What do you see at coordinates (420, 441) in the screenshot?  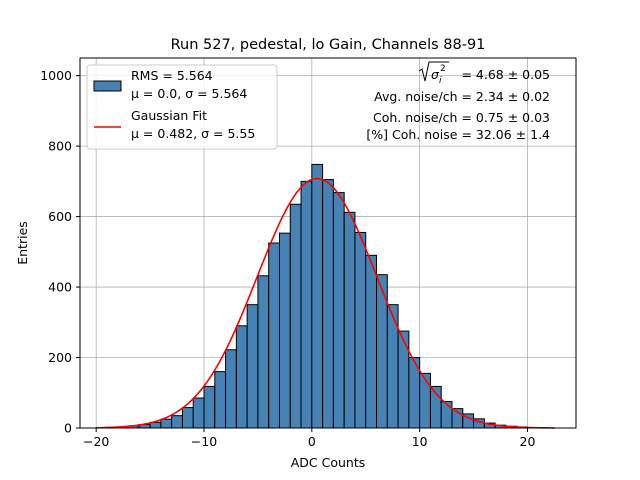 I see `x-tick-label: 10` at bounding box center [420, 441].